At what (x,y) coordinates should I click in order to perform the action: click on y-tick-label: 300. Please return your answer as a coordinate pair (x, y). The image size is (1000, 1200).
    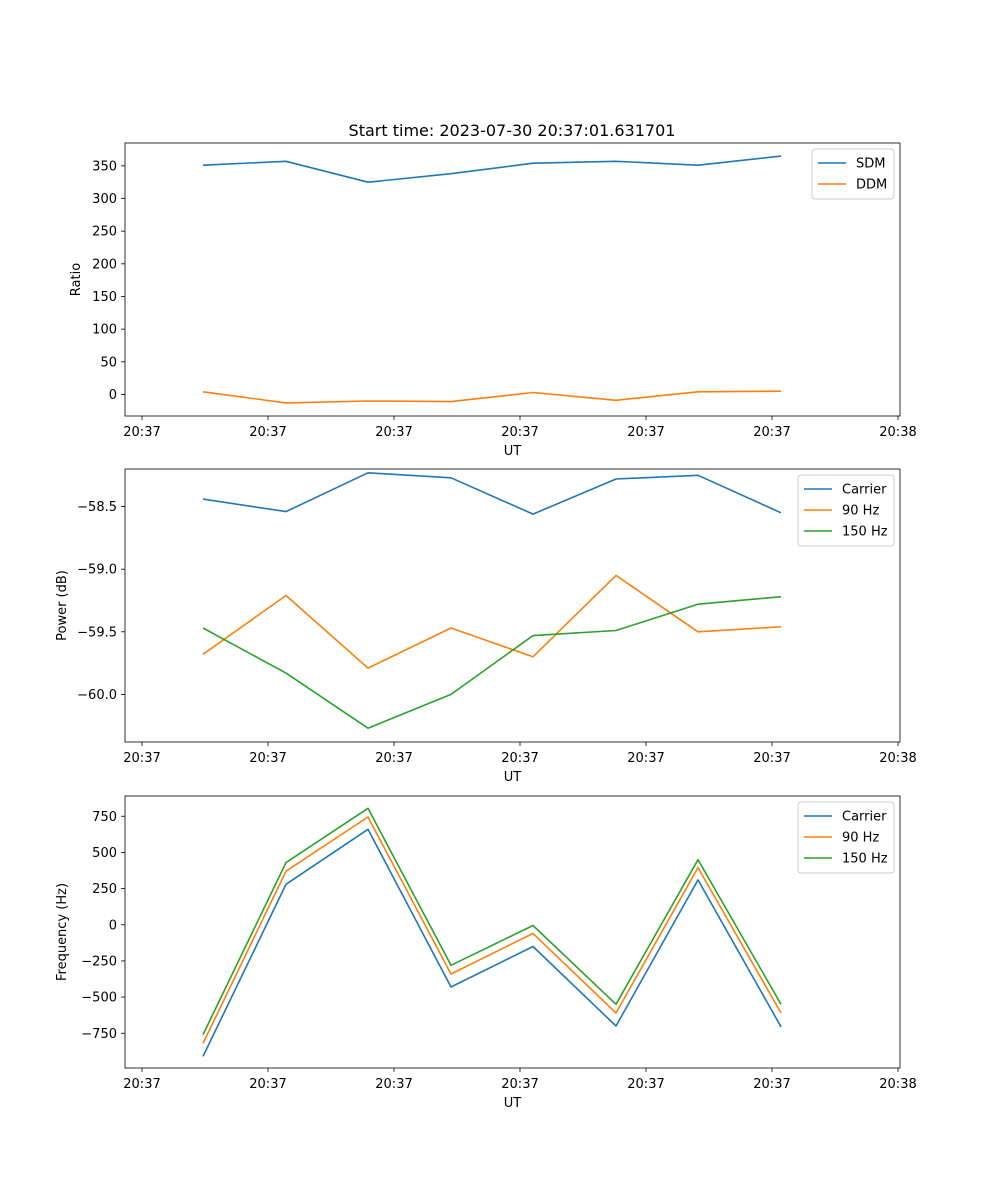
    Looking at the image, I should click on (104, 199).